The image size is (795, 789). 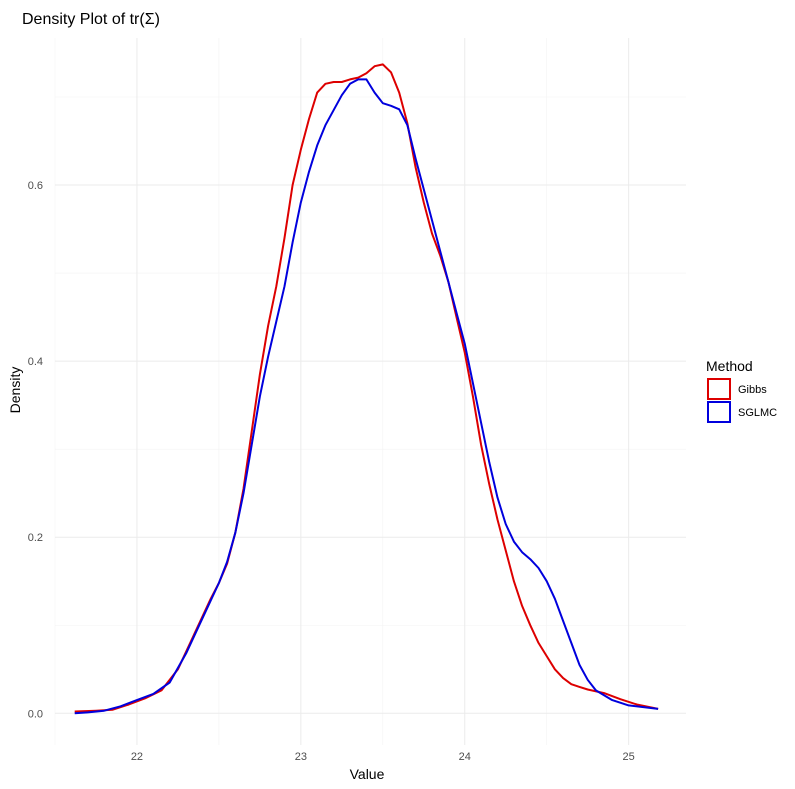 I want to click on legend-key-gibbs, so click(x=719, y=389).